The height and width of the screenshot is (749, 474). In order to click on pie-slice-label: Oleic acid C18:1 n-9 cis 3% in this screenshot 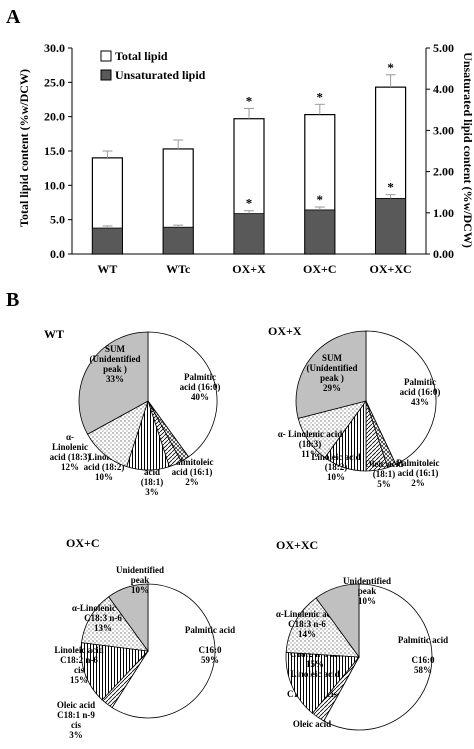, I will do `click(76, 720)`.